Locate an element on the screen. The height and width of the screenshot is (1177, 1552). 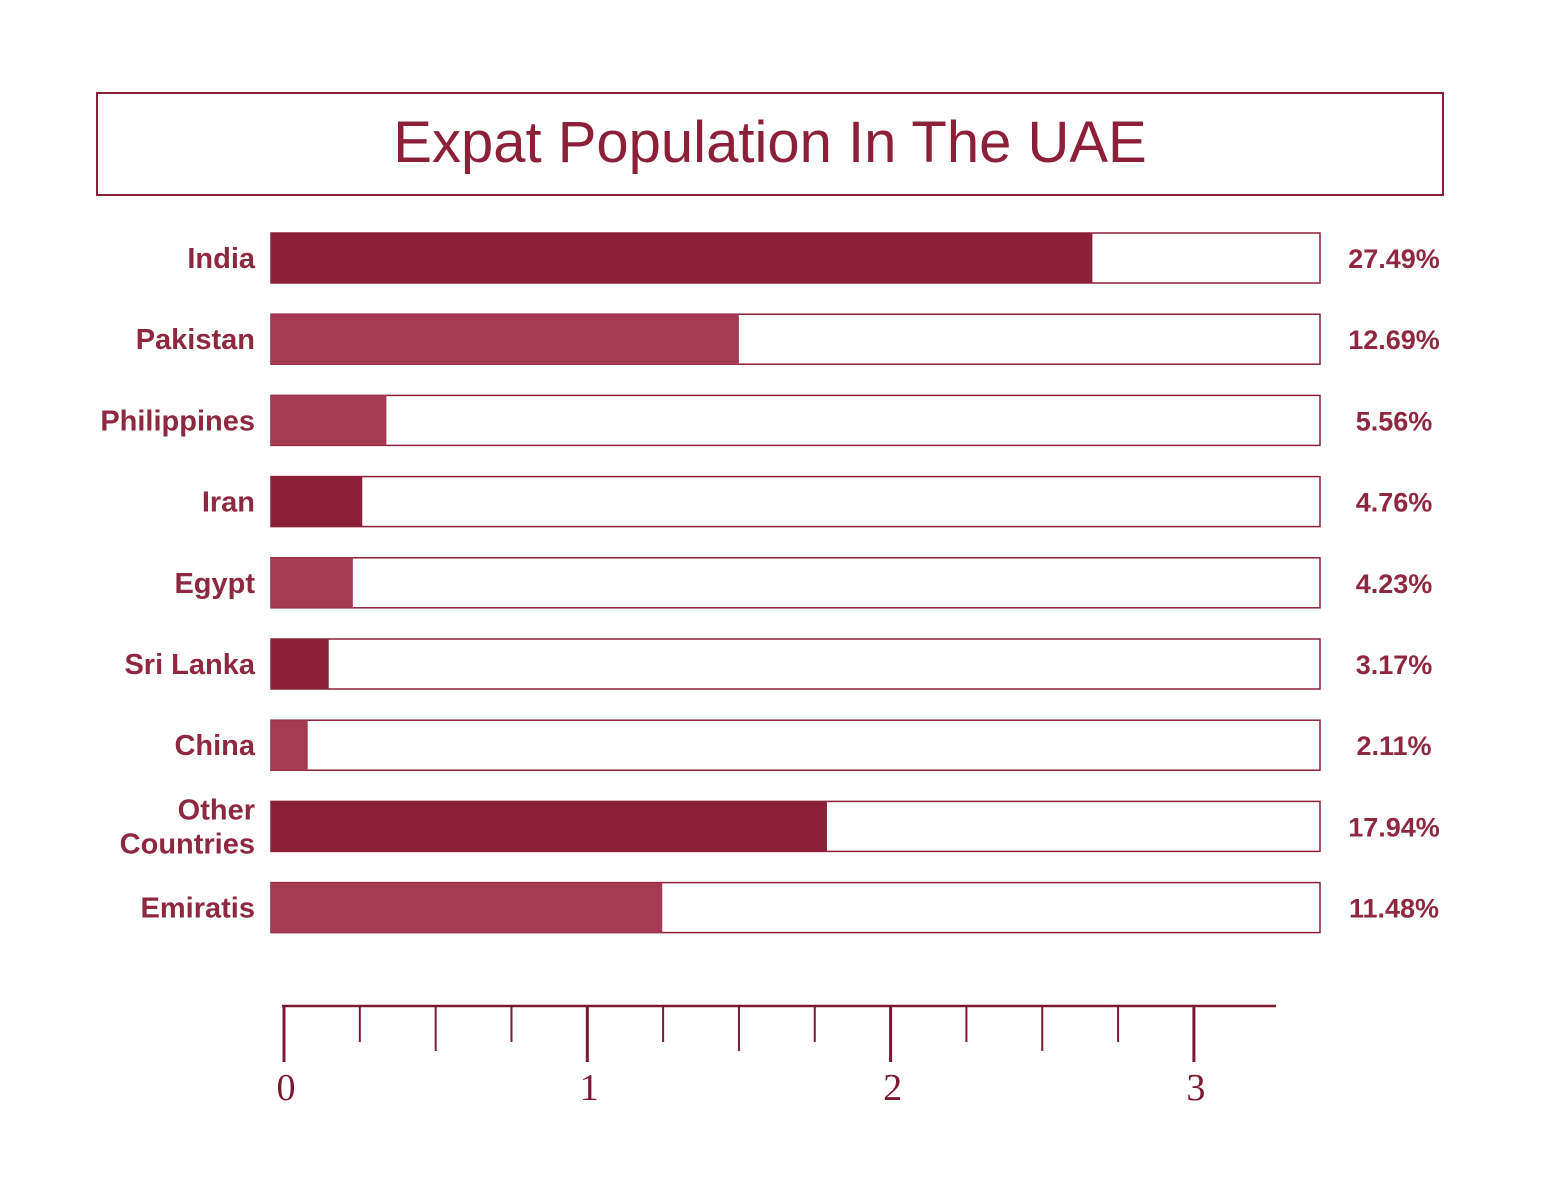
category-label-sri-lanka: Sri Lanka is located at coordinates (189, 665).